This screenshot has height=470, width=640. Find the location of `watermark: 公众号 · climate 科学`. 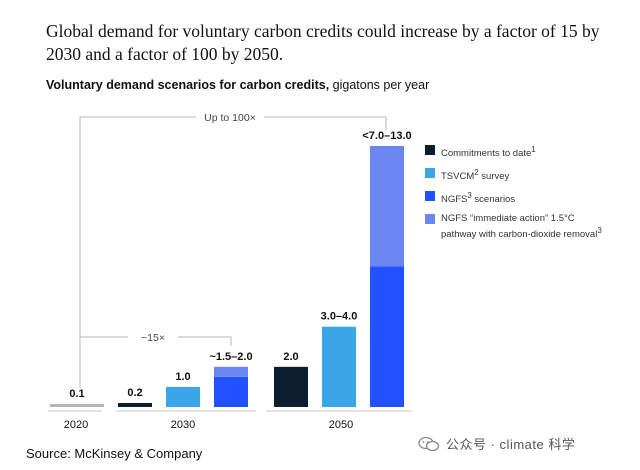

watermark: 公众号 · climate 科学 is located at coordinates (496, 443).